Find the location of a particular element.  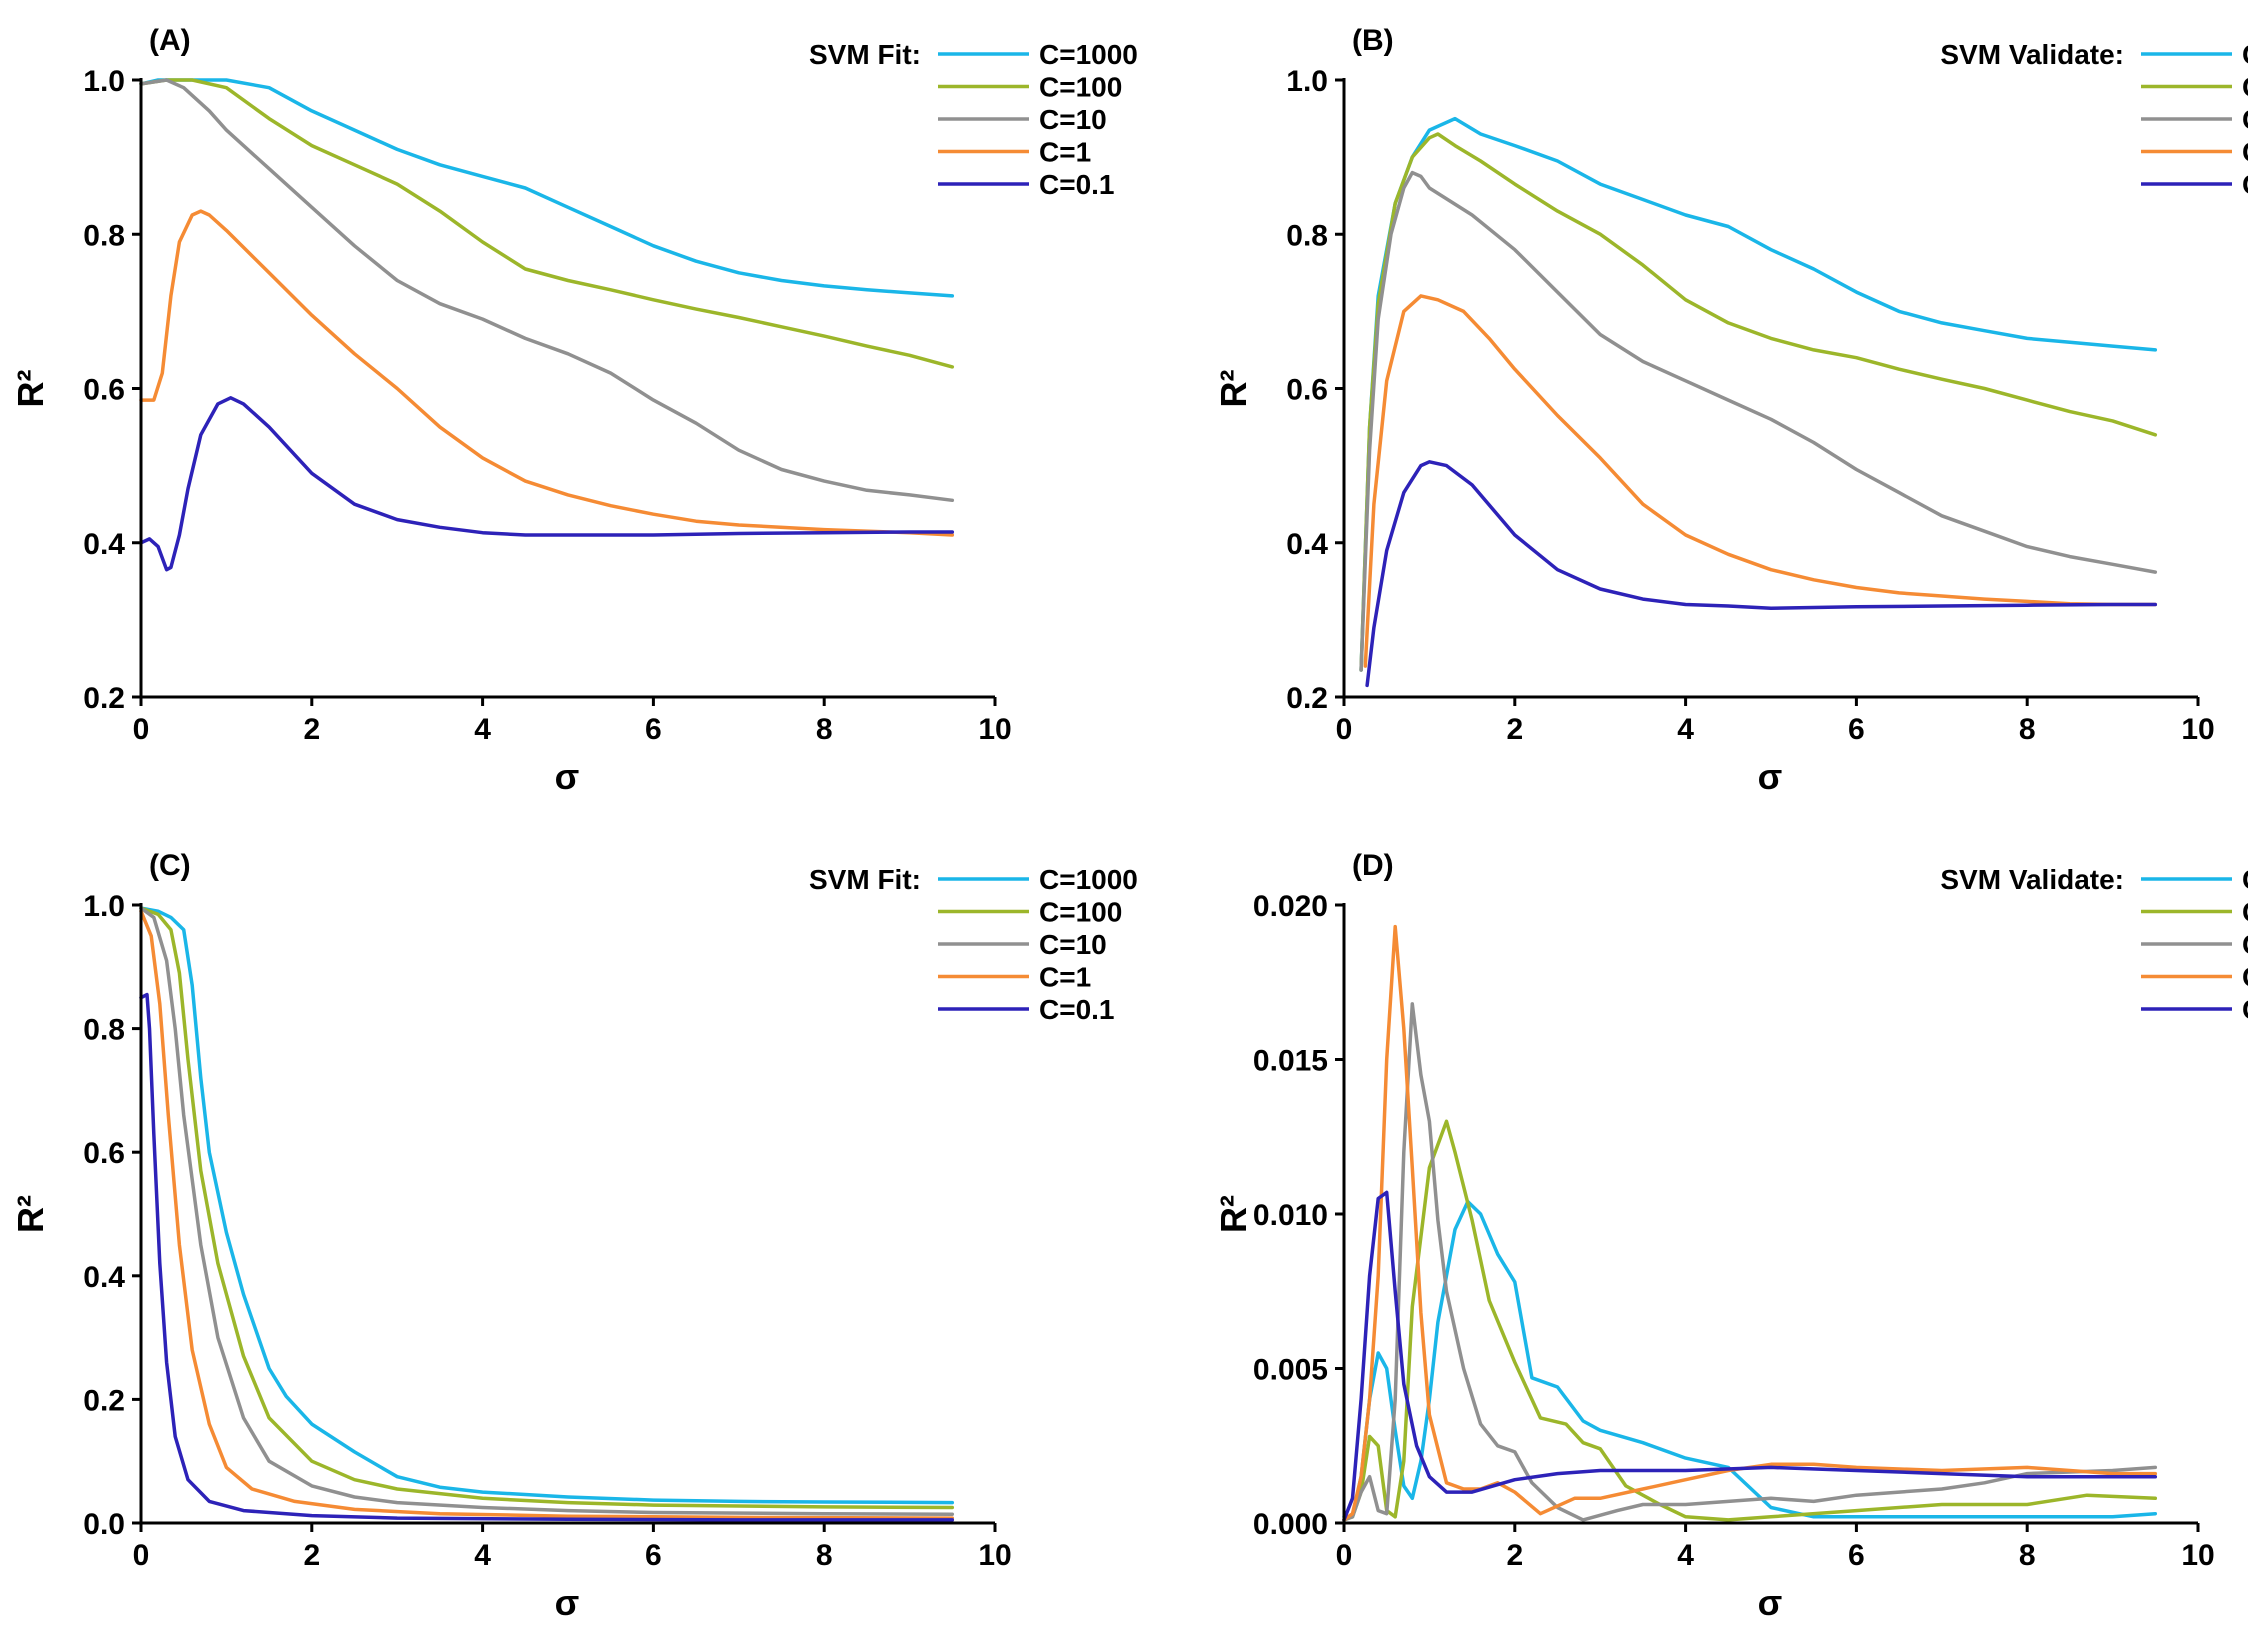

series-line-d-c10 is located at coordinates (1750, 1262).